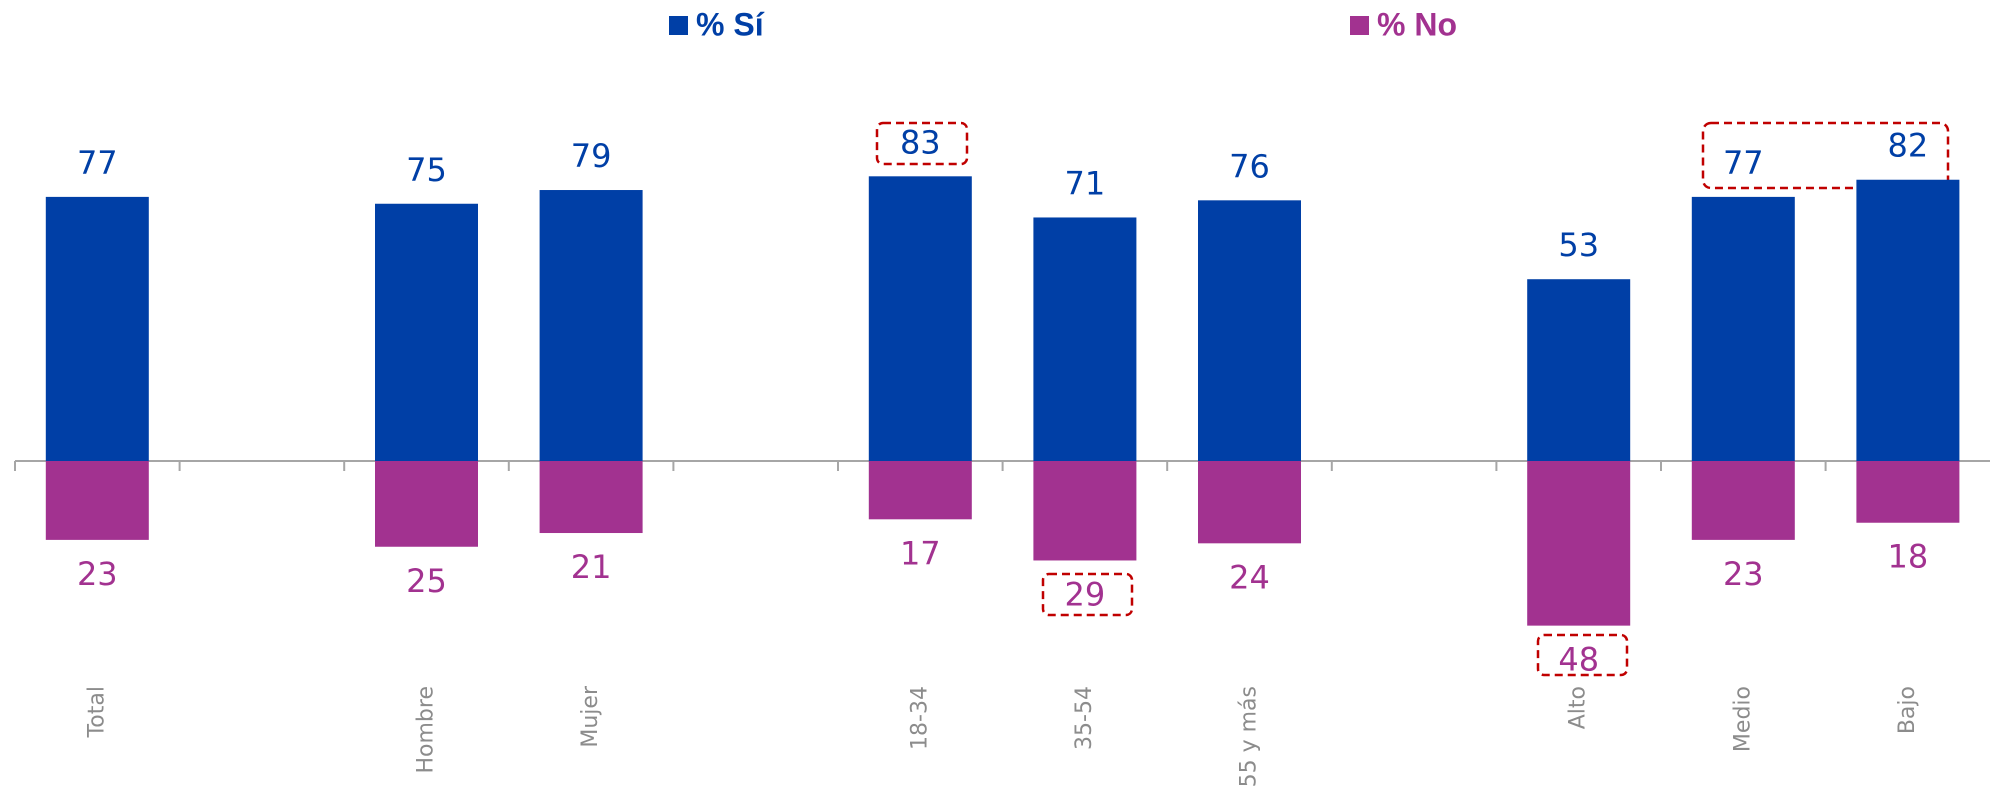  I want to click on data-label: 17, so click(920, 553).